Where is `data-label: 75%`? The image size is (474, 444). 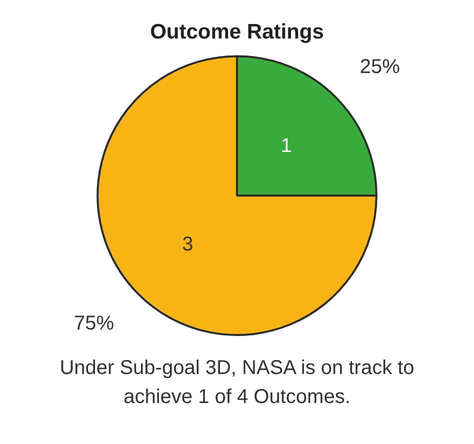 data-label: 75% is located at coordinates (94, 323).